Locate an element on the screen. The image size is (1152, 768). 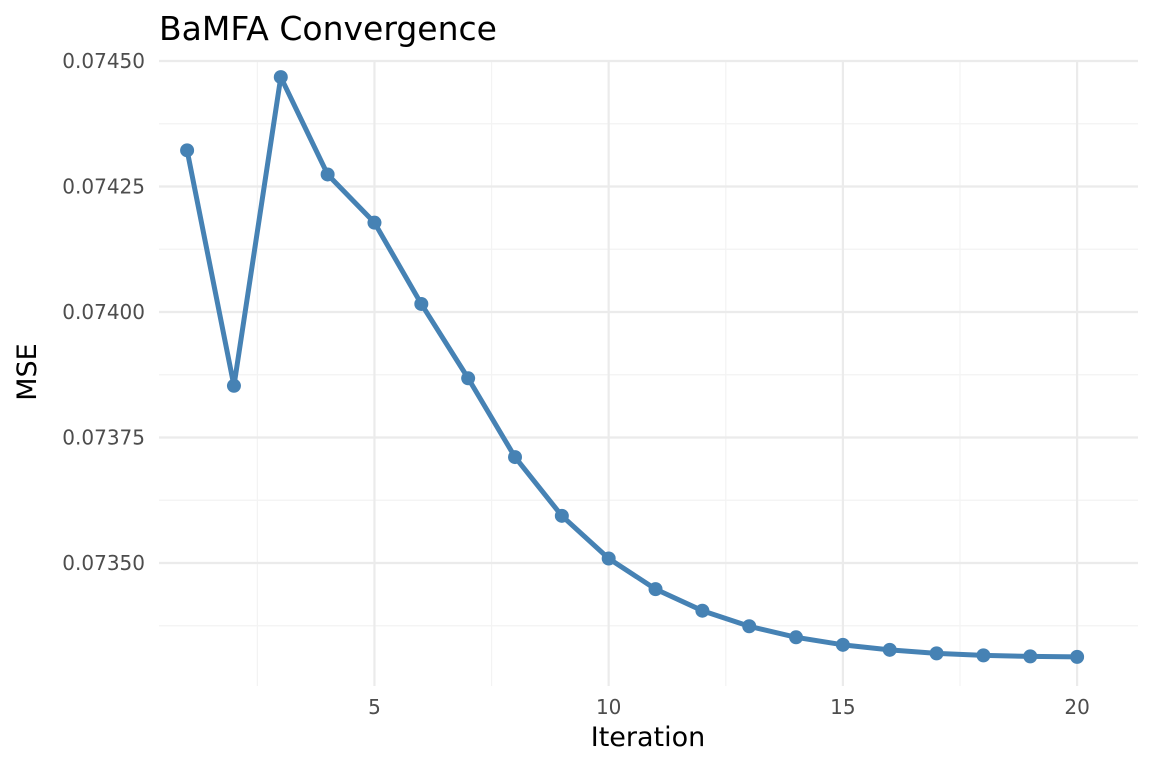
y-tick-label: 0.07450 is located at coordinates (103, 61).